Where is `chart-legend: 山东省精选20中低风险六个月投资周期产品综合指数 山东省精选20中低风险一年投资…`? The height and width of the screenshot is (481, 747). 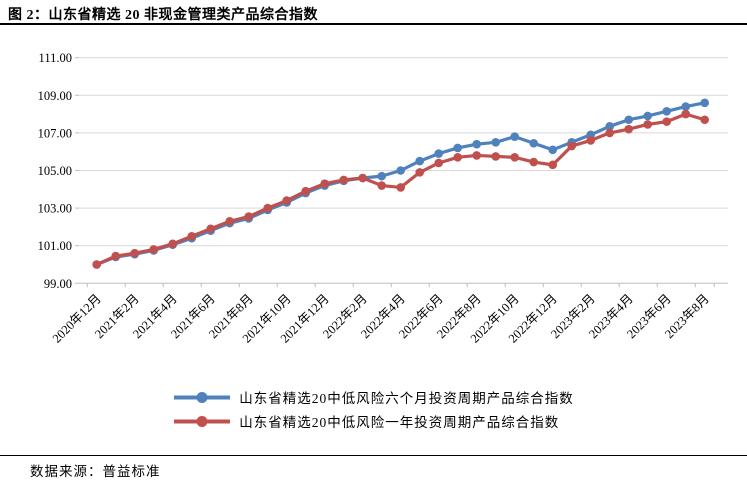
chart-legend: 山东省精选20中低风险六个月投资周期产品综合指数 山东省精选20中低风险一年投资… is located at coordinates (373, 409).